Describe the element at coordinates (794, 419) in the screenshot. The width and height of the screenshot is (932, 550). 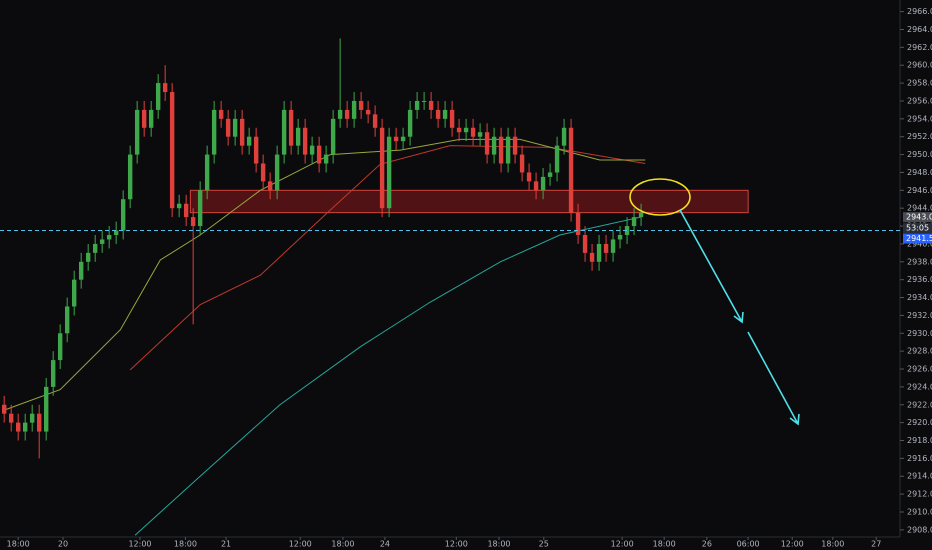
I see `arrow-head` at that location.